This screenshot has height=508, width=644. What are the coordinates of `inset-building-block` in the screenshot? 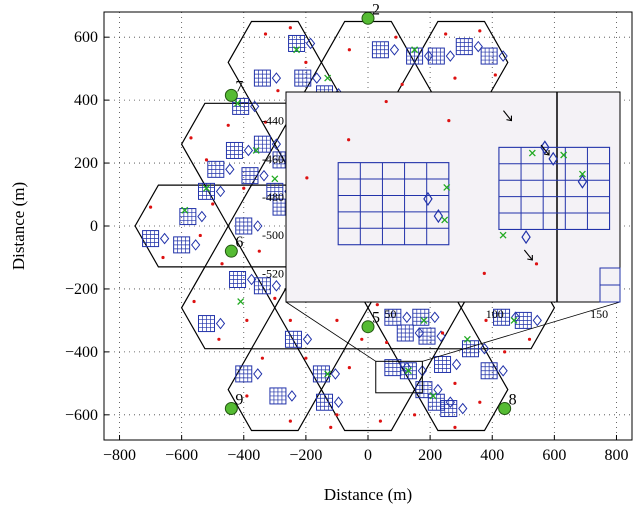 It's located at (393, 204).